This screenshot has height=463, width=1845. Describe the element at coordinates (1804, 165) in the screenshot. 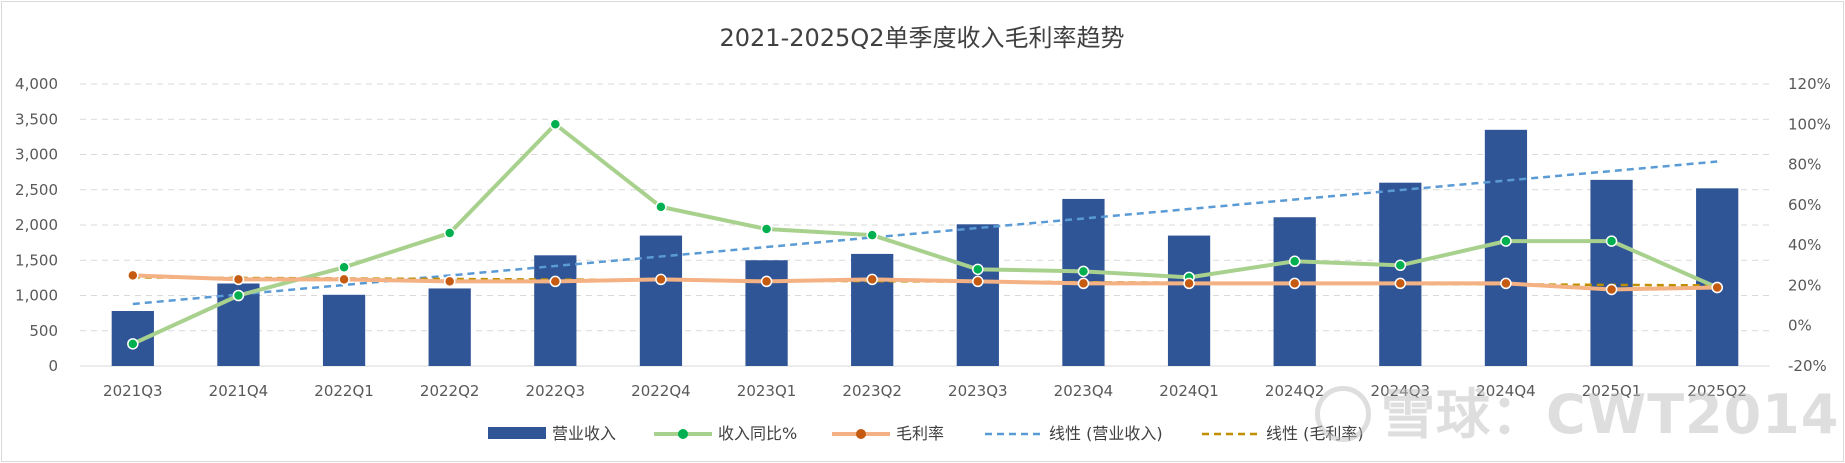

I see `right-tick-label: 80%` at that location.